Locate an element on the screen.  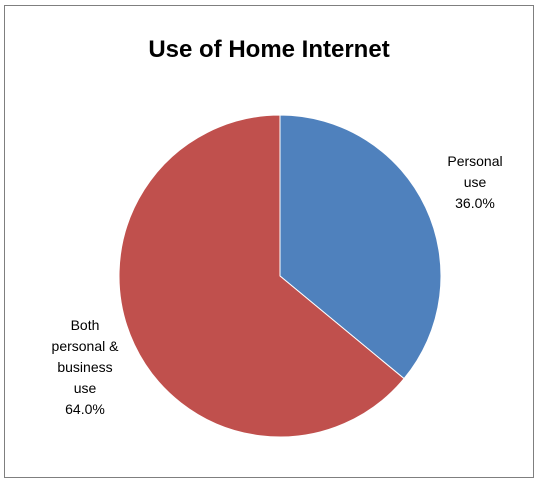
pie-slice-label-line: personal & is located at coordinates (86, 346).